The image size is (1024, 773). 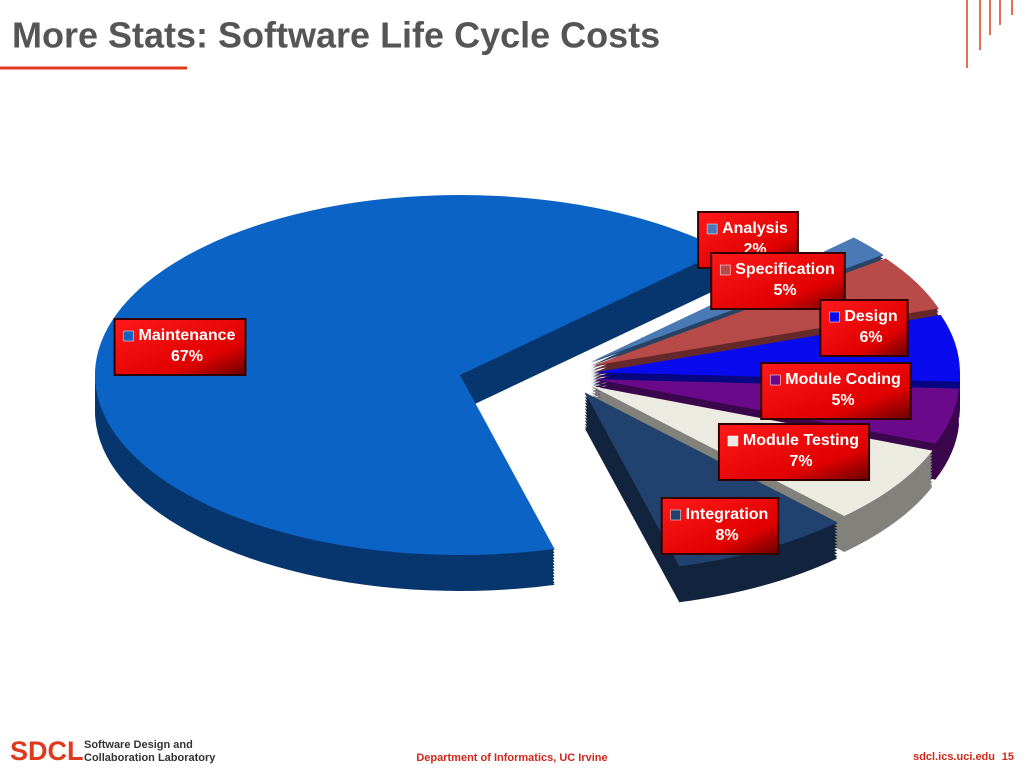 I want to click on category-label: Integration, so click(x=727, y=514).